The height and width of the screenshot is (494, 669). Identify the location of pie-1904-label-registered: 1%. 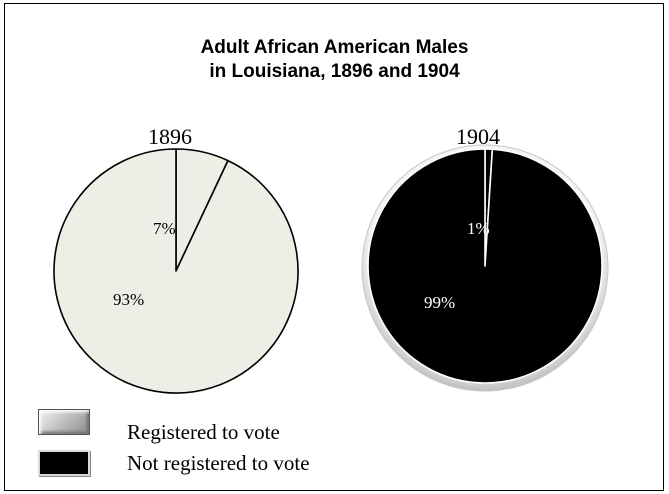
(478, 228).